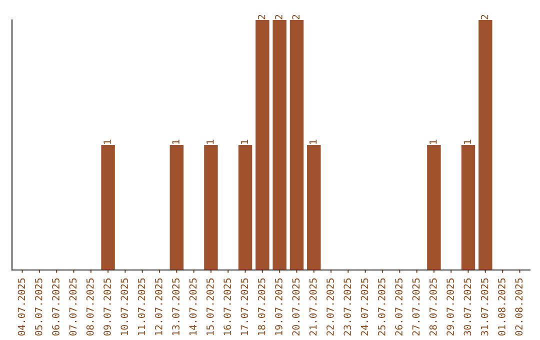 The image size is (540, 340). What do you see at coordinates (142, 306) in the screenshot?
I see `x-tick-label: 11.07.2025` at bounding box center [142, 306].